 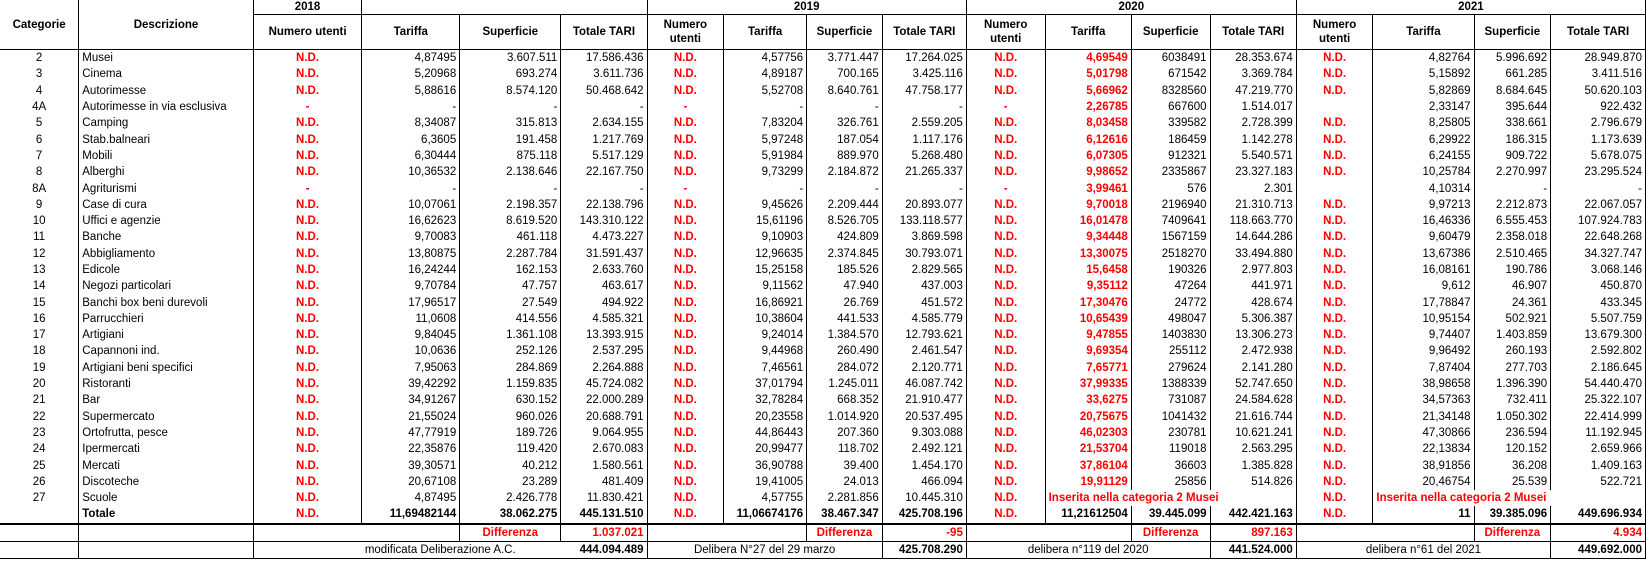 I want to click on differenza-2021-label: Differenza, so click(x=1513, y=532).